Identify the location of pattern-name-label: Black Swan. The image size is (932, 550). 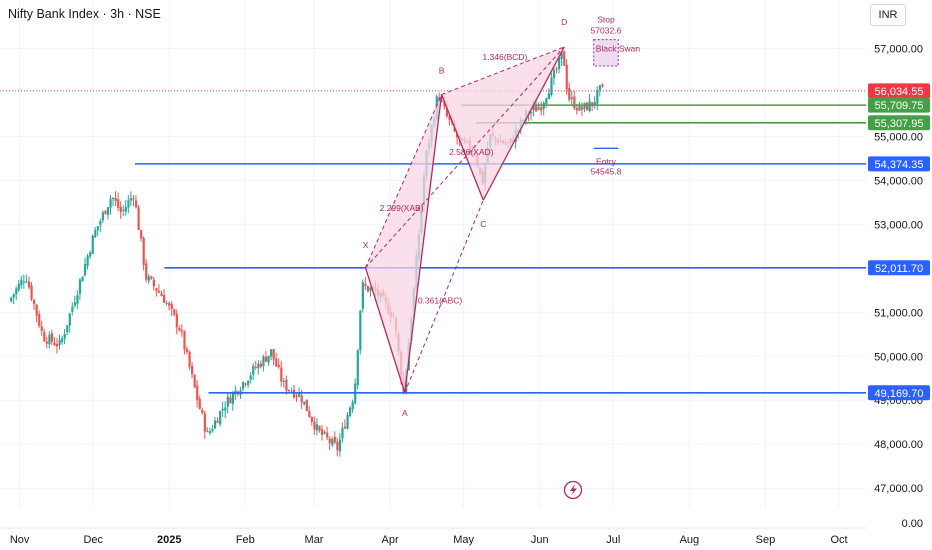
(618, 49).